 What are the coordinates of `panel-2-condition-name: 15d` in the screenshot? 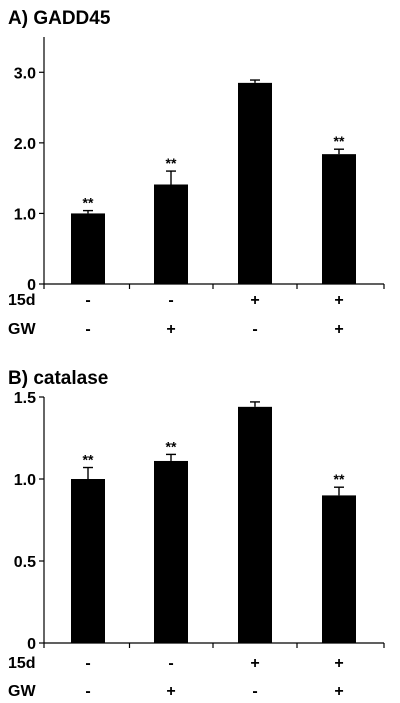 It's located at (22, 663).